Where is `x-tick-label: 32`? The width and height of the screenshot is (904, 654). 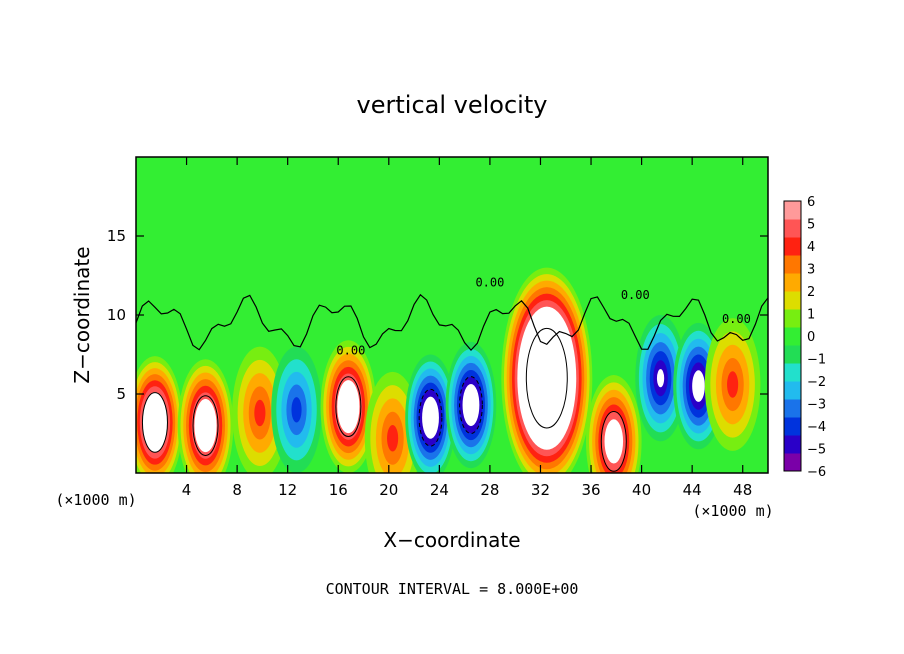 x-tick-label: 32 is located at coordinates (540, 490).